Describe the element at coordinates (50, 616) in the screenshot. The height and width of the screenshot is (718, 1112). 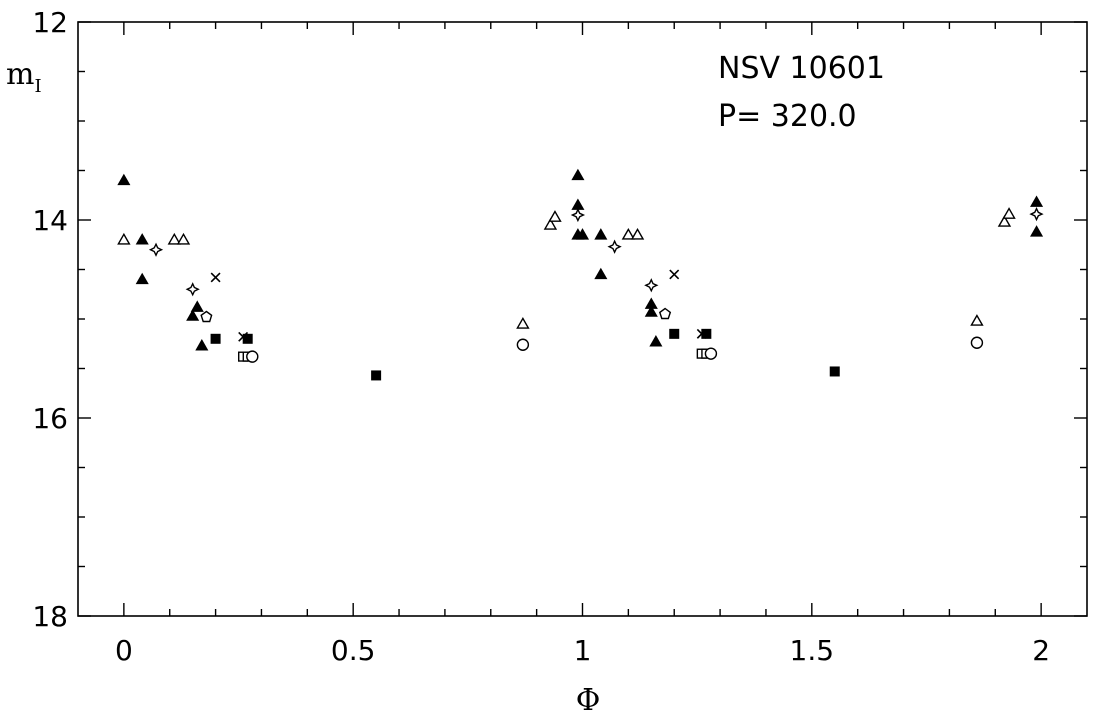
I see `y-tick-label: 18` at that location.